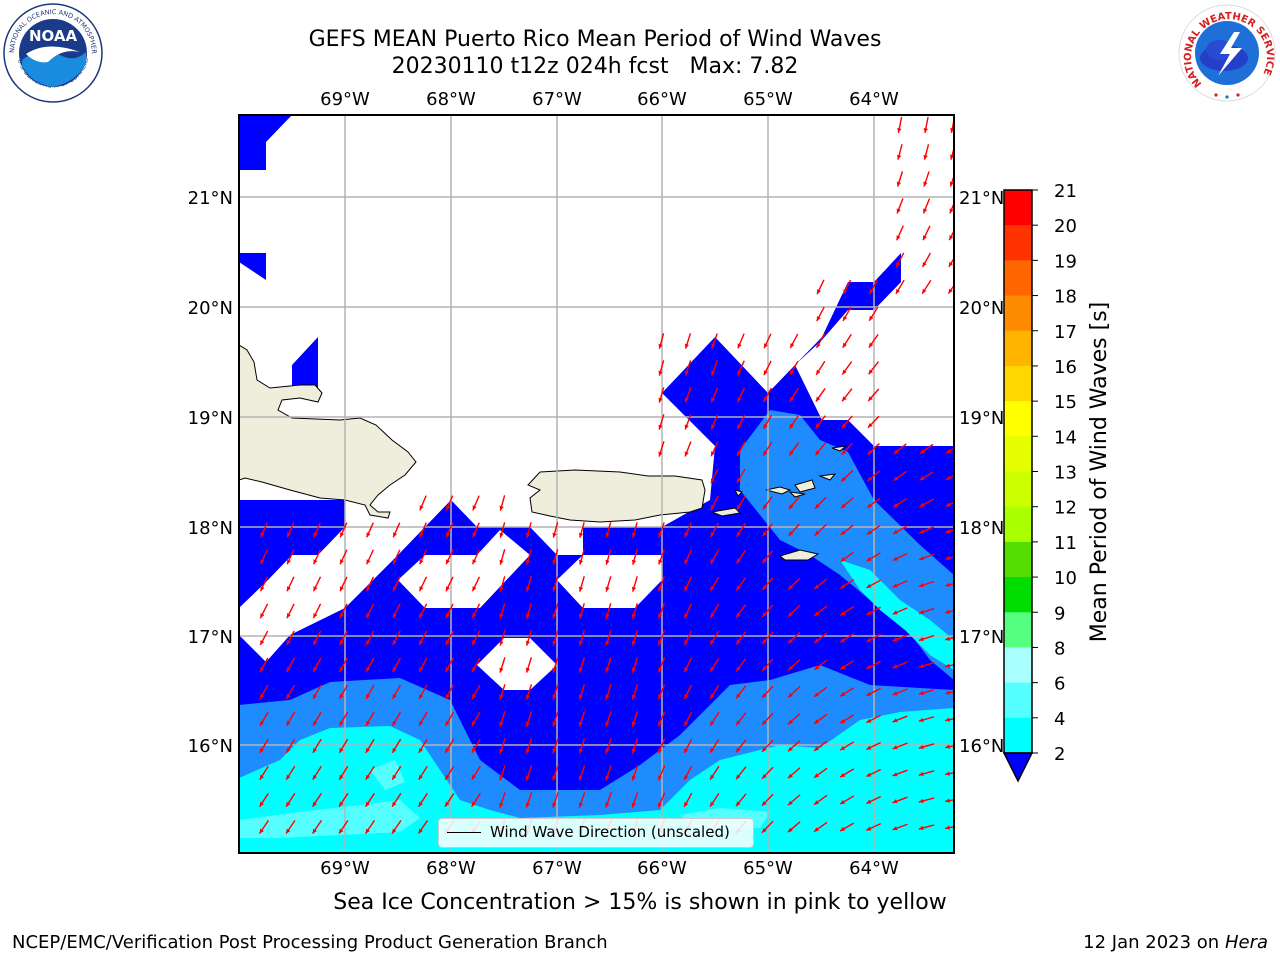 The width and height of the screenshot is (1280, 960). What do you see at coordinates (210, 637) in the screenshot?
I see `lat-label: 17°N` at bounding box center [210, 637].